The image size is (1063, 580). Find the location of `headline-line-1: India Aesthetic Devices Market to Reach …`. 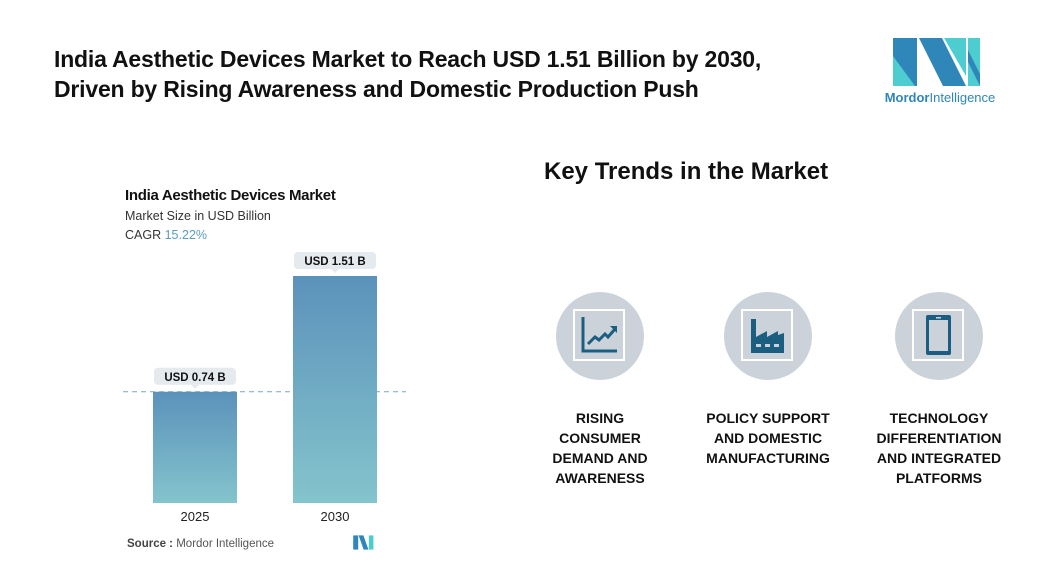

headline-line-1: India Aesthetic Devices Market to Reach … is located at coordinates (408, 59).